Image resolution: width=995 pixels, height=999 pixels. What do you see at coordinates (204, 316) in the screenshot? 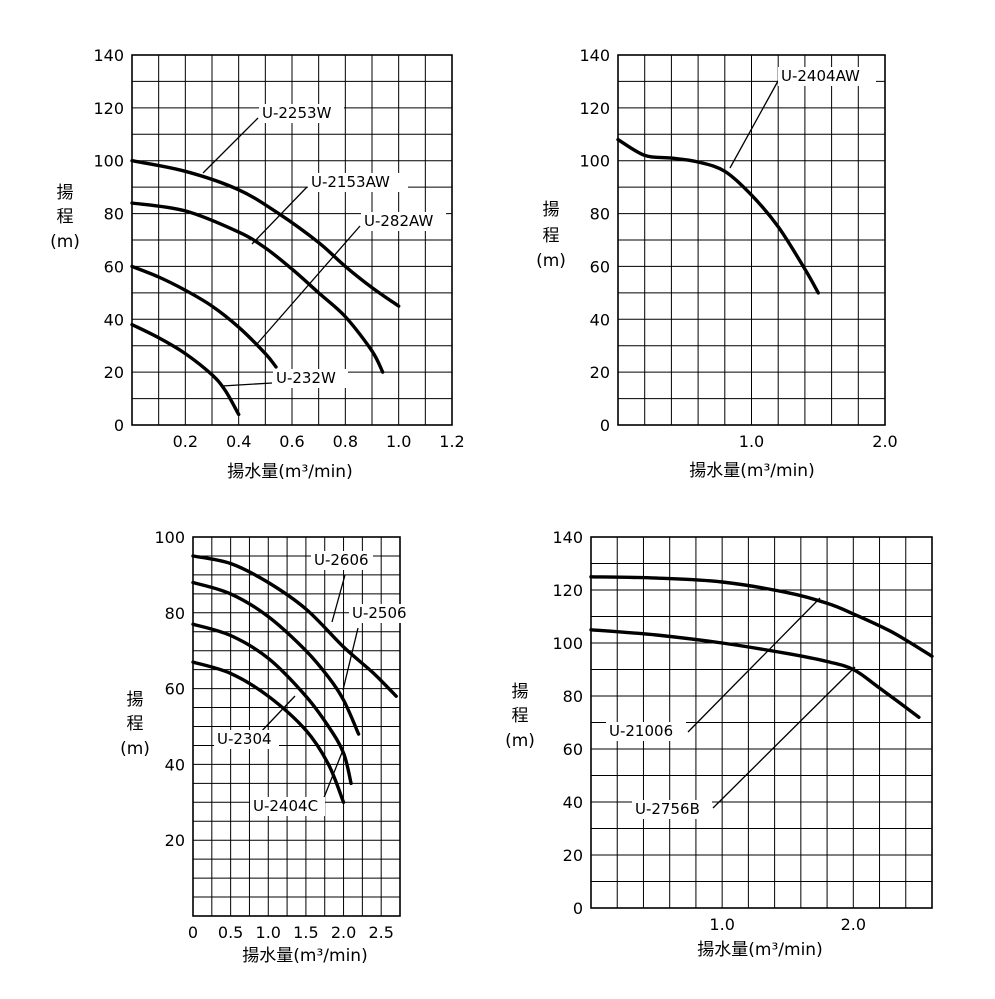
I see `series-line-U-282AW` at bounding box center [204, 316].